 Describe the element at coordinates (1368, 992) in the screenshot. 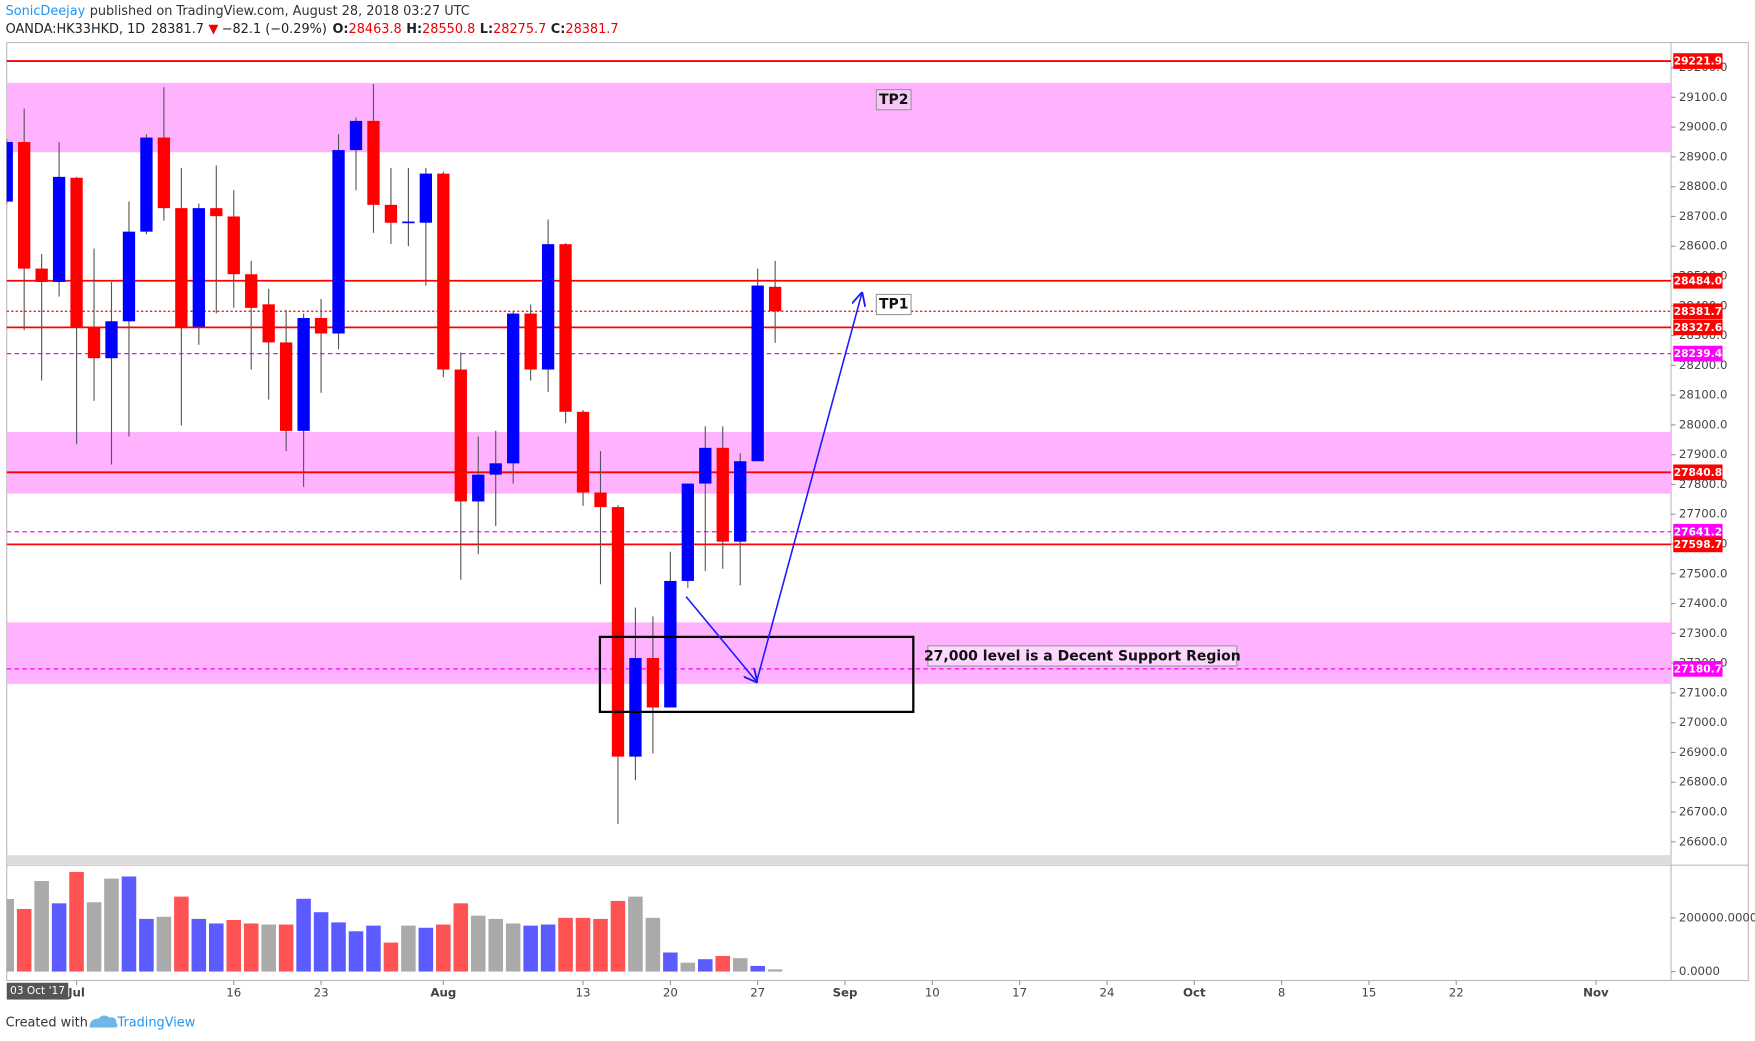

I see `x-tick-label: 15` at that location.